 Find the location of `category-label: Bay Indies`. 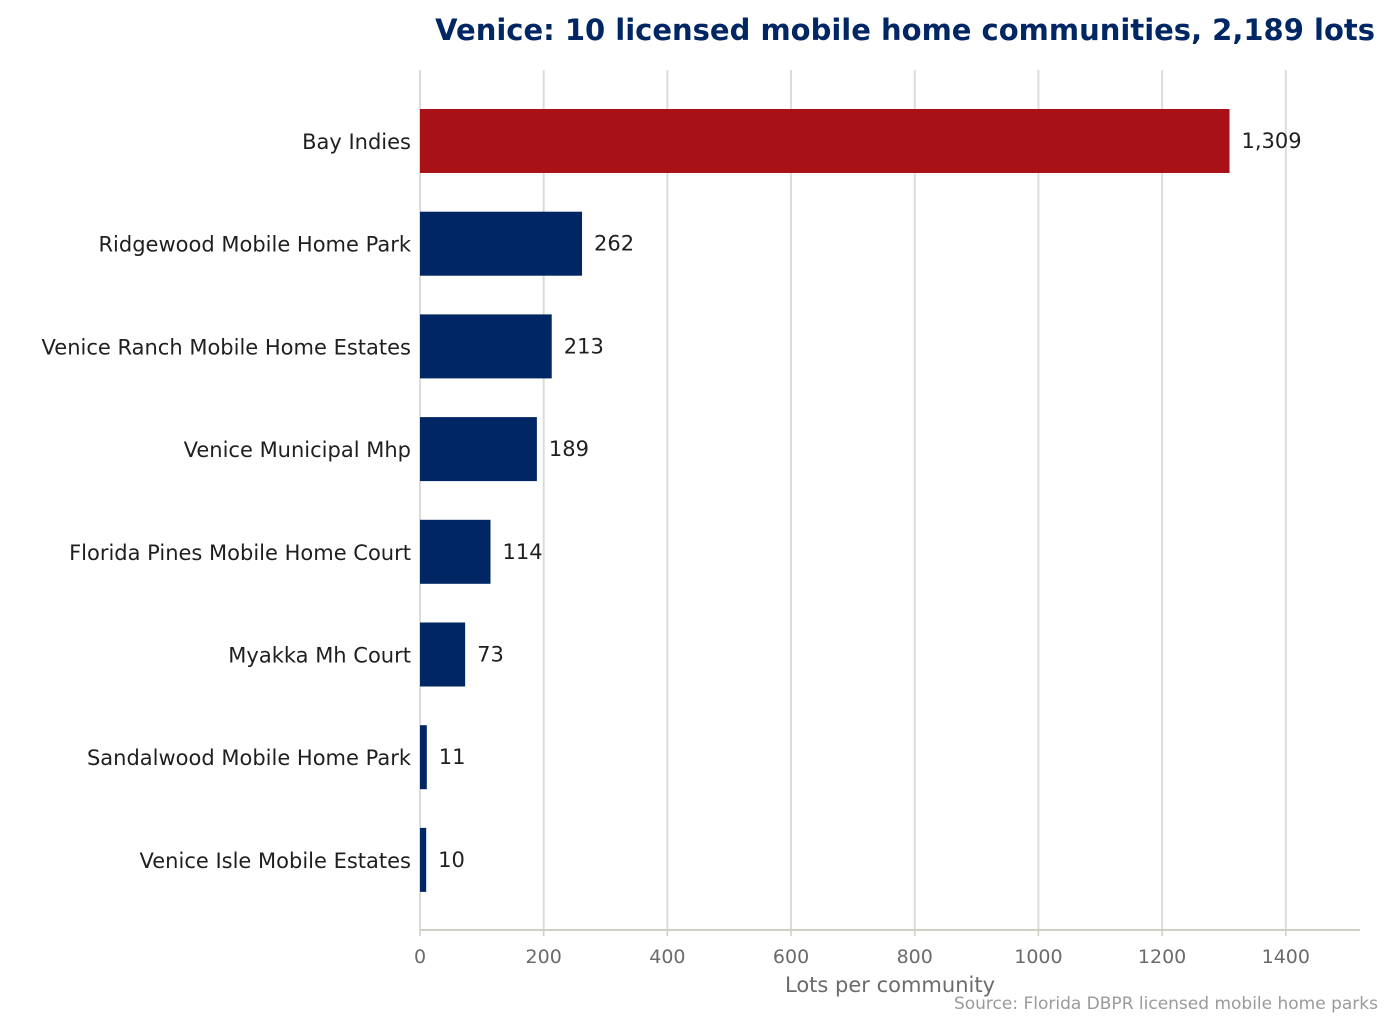

category-label: Bay Indies is located at coordinates (356, 142).